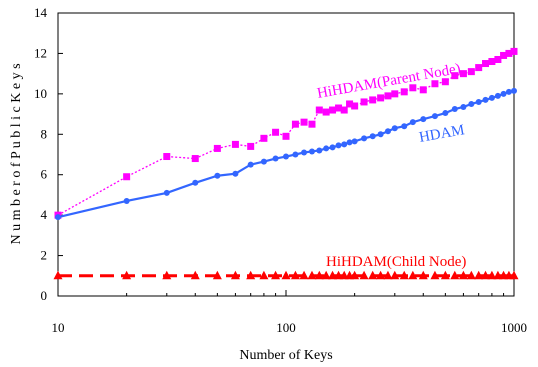 This screenshot has height=367, width=538. I want to click on y-tick-label: 4, so click(44, 214).